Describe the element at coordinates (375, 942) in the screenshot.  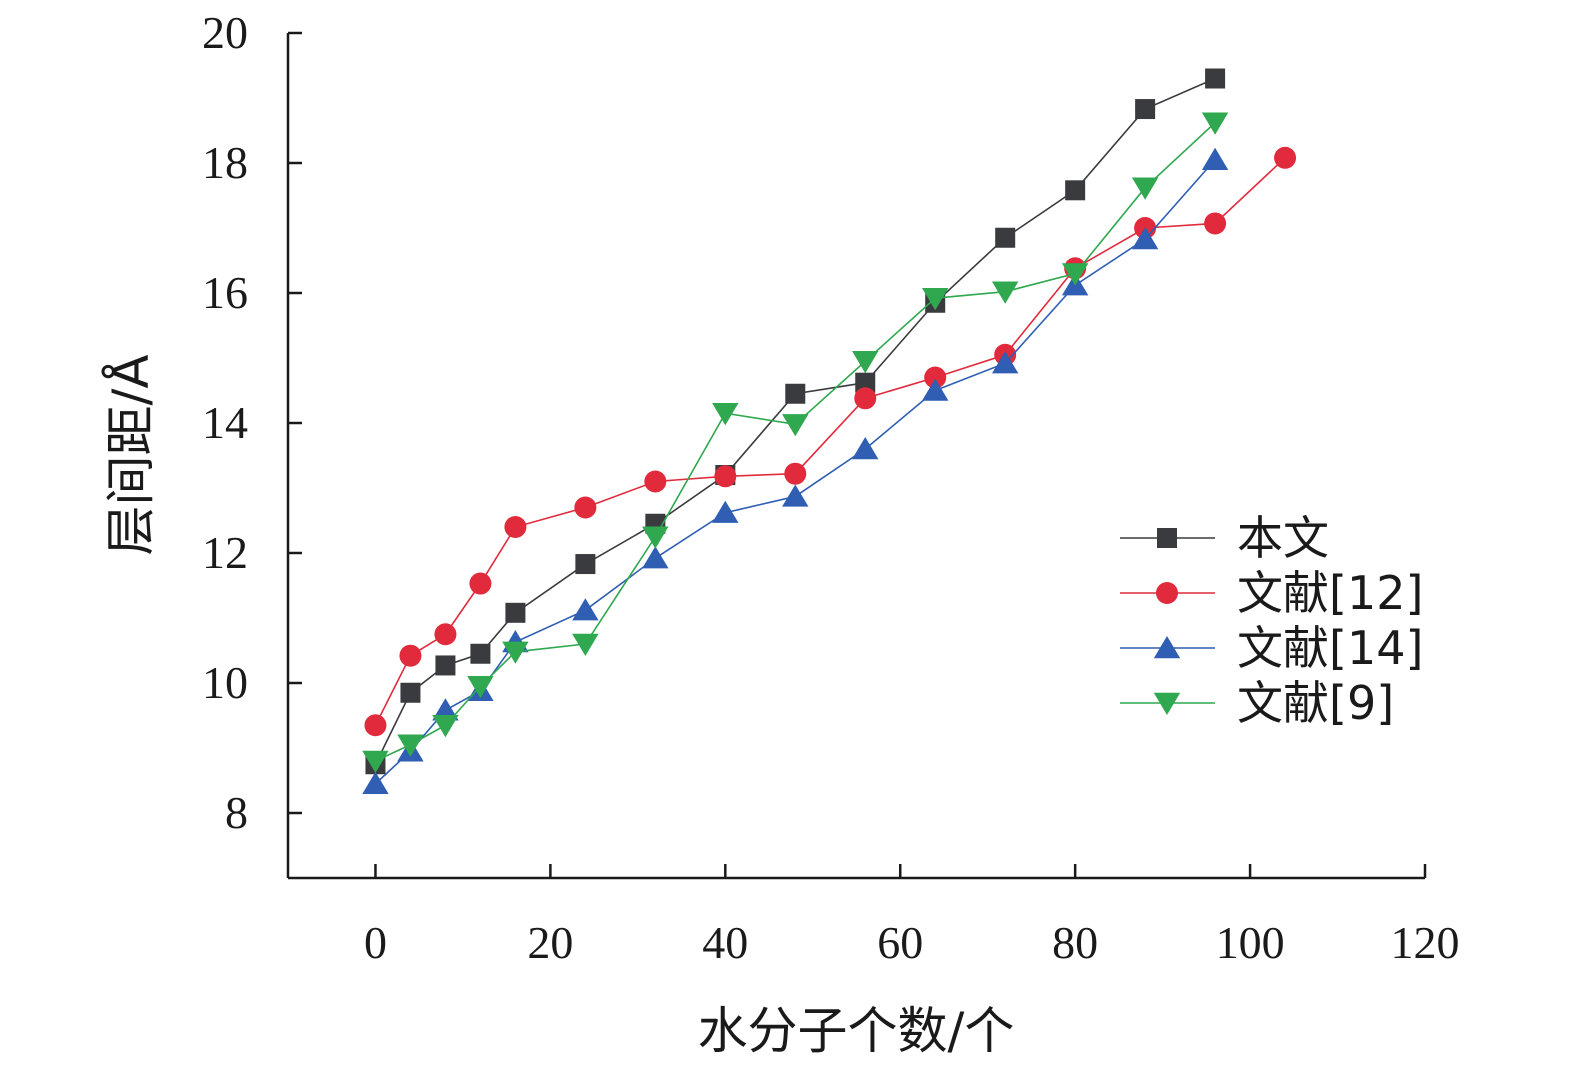
I see `x-tick-label: 0` at that location.